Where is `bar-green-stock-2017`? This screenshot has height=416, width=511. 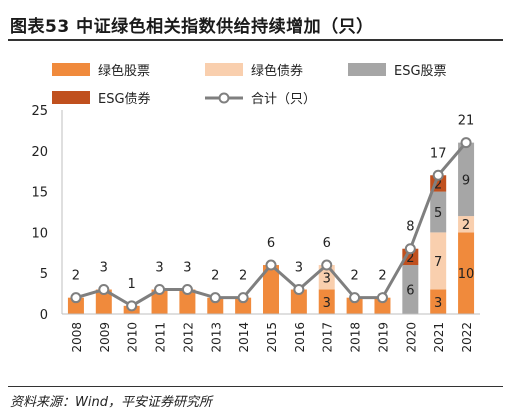
bar-green-stock-2017 is located at coordinates (326, 301).